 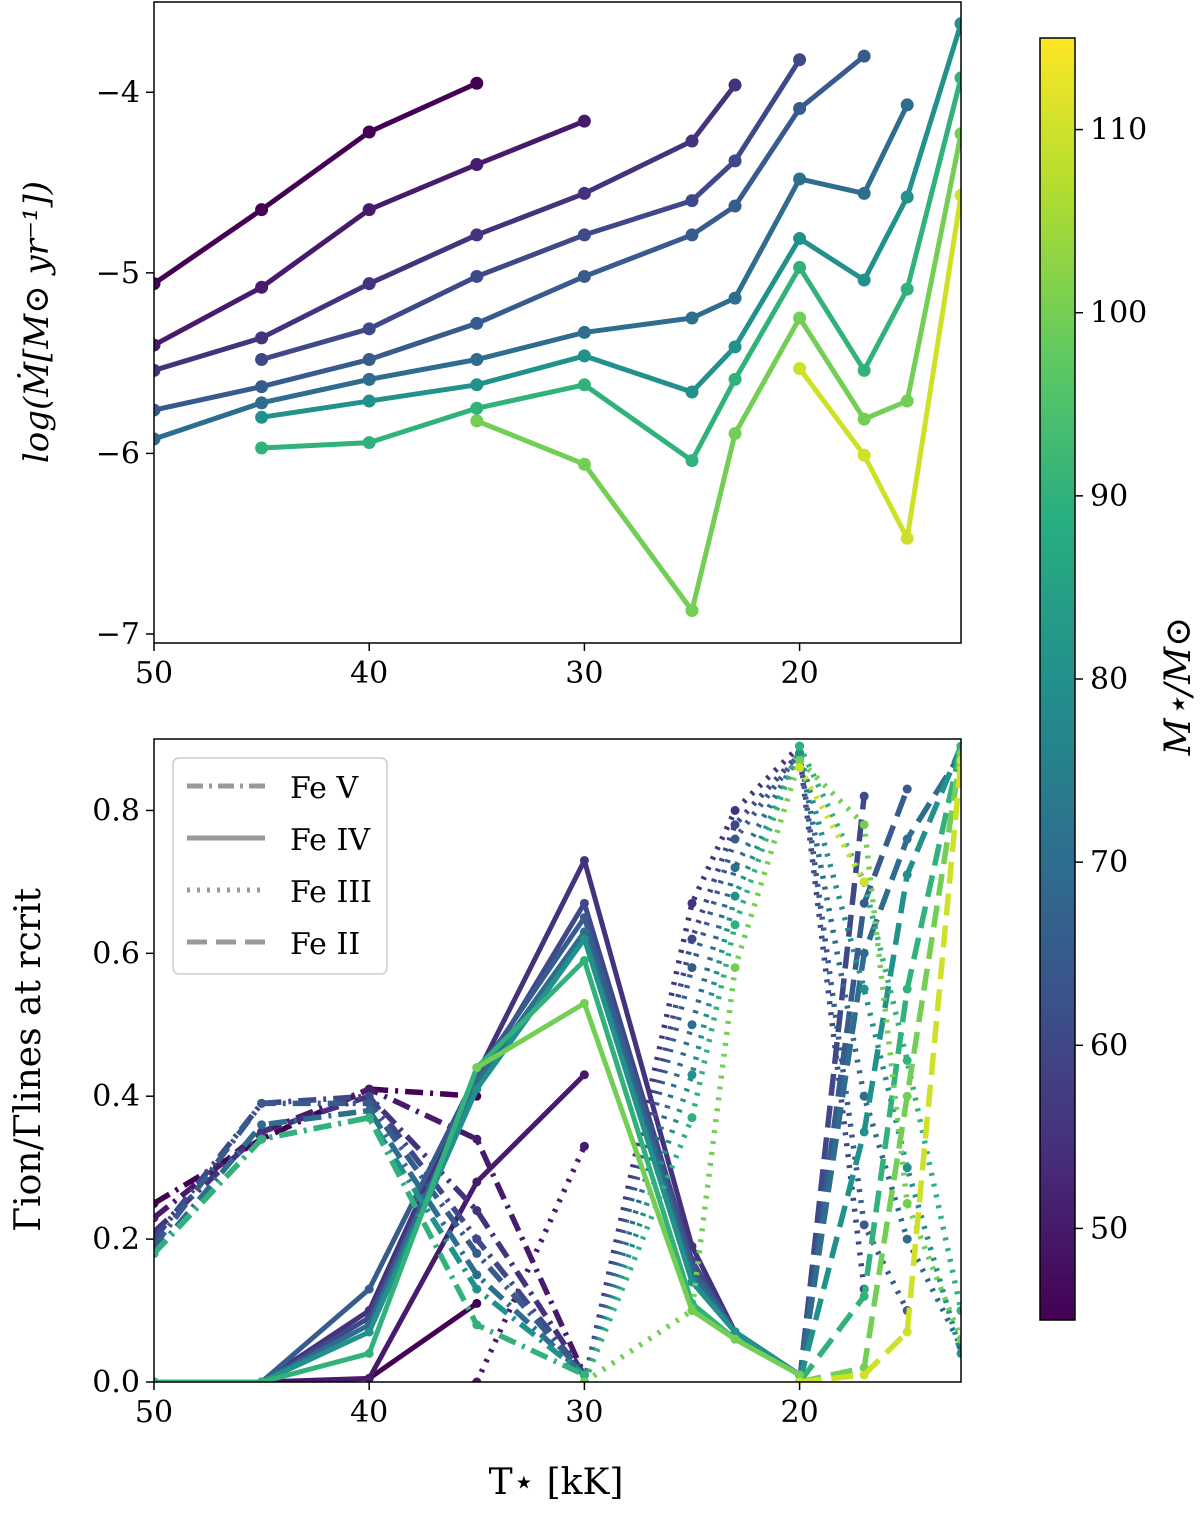 What do you see at coordinates (1109, 862) in the screenshot?
I see `colorbar-tick-label: 70` at bounding box center [1109, 862].